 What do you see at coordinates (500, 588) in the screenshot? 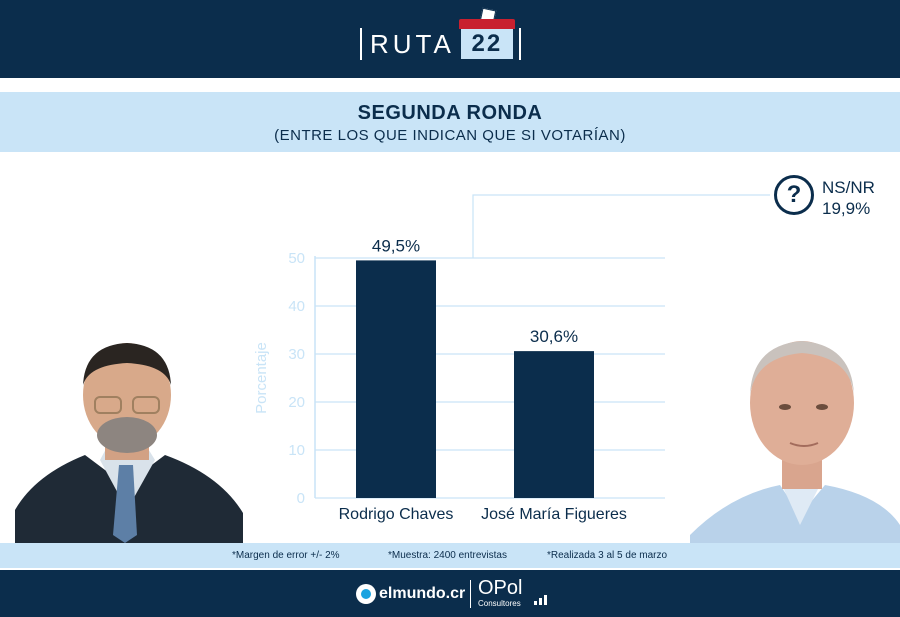
I see `opol-text: OPol` at bounding box center [500, 588].